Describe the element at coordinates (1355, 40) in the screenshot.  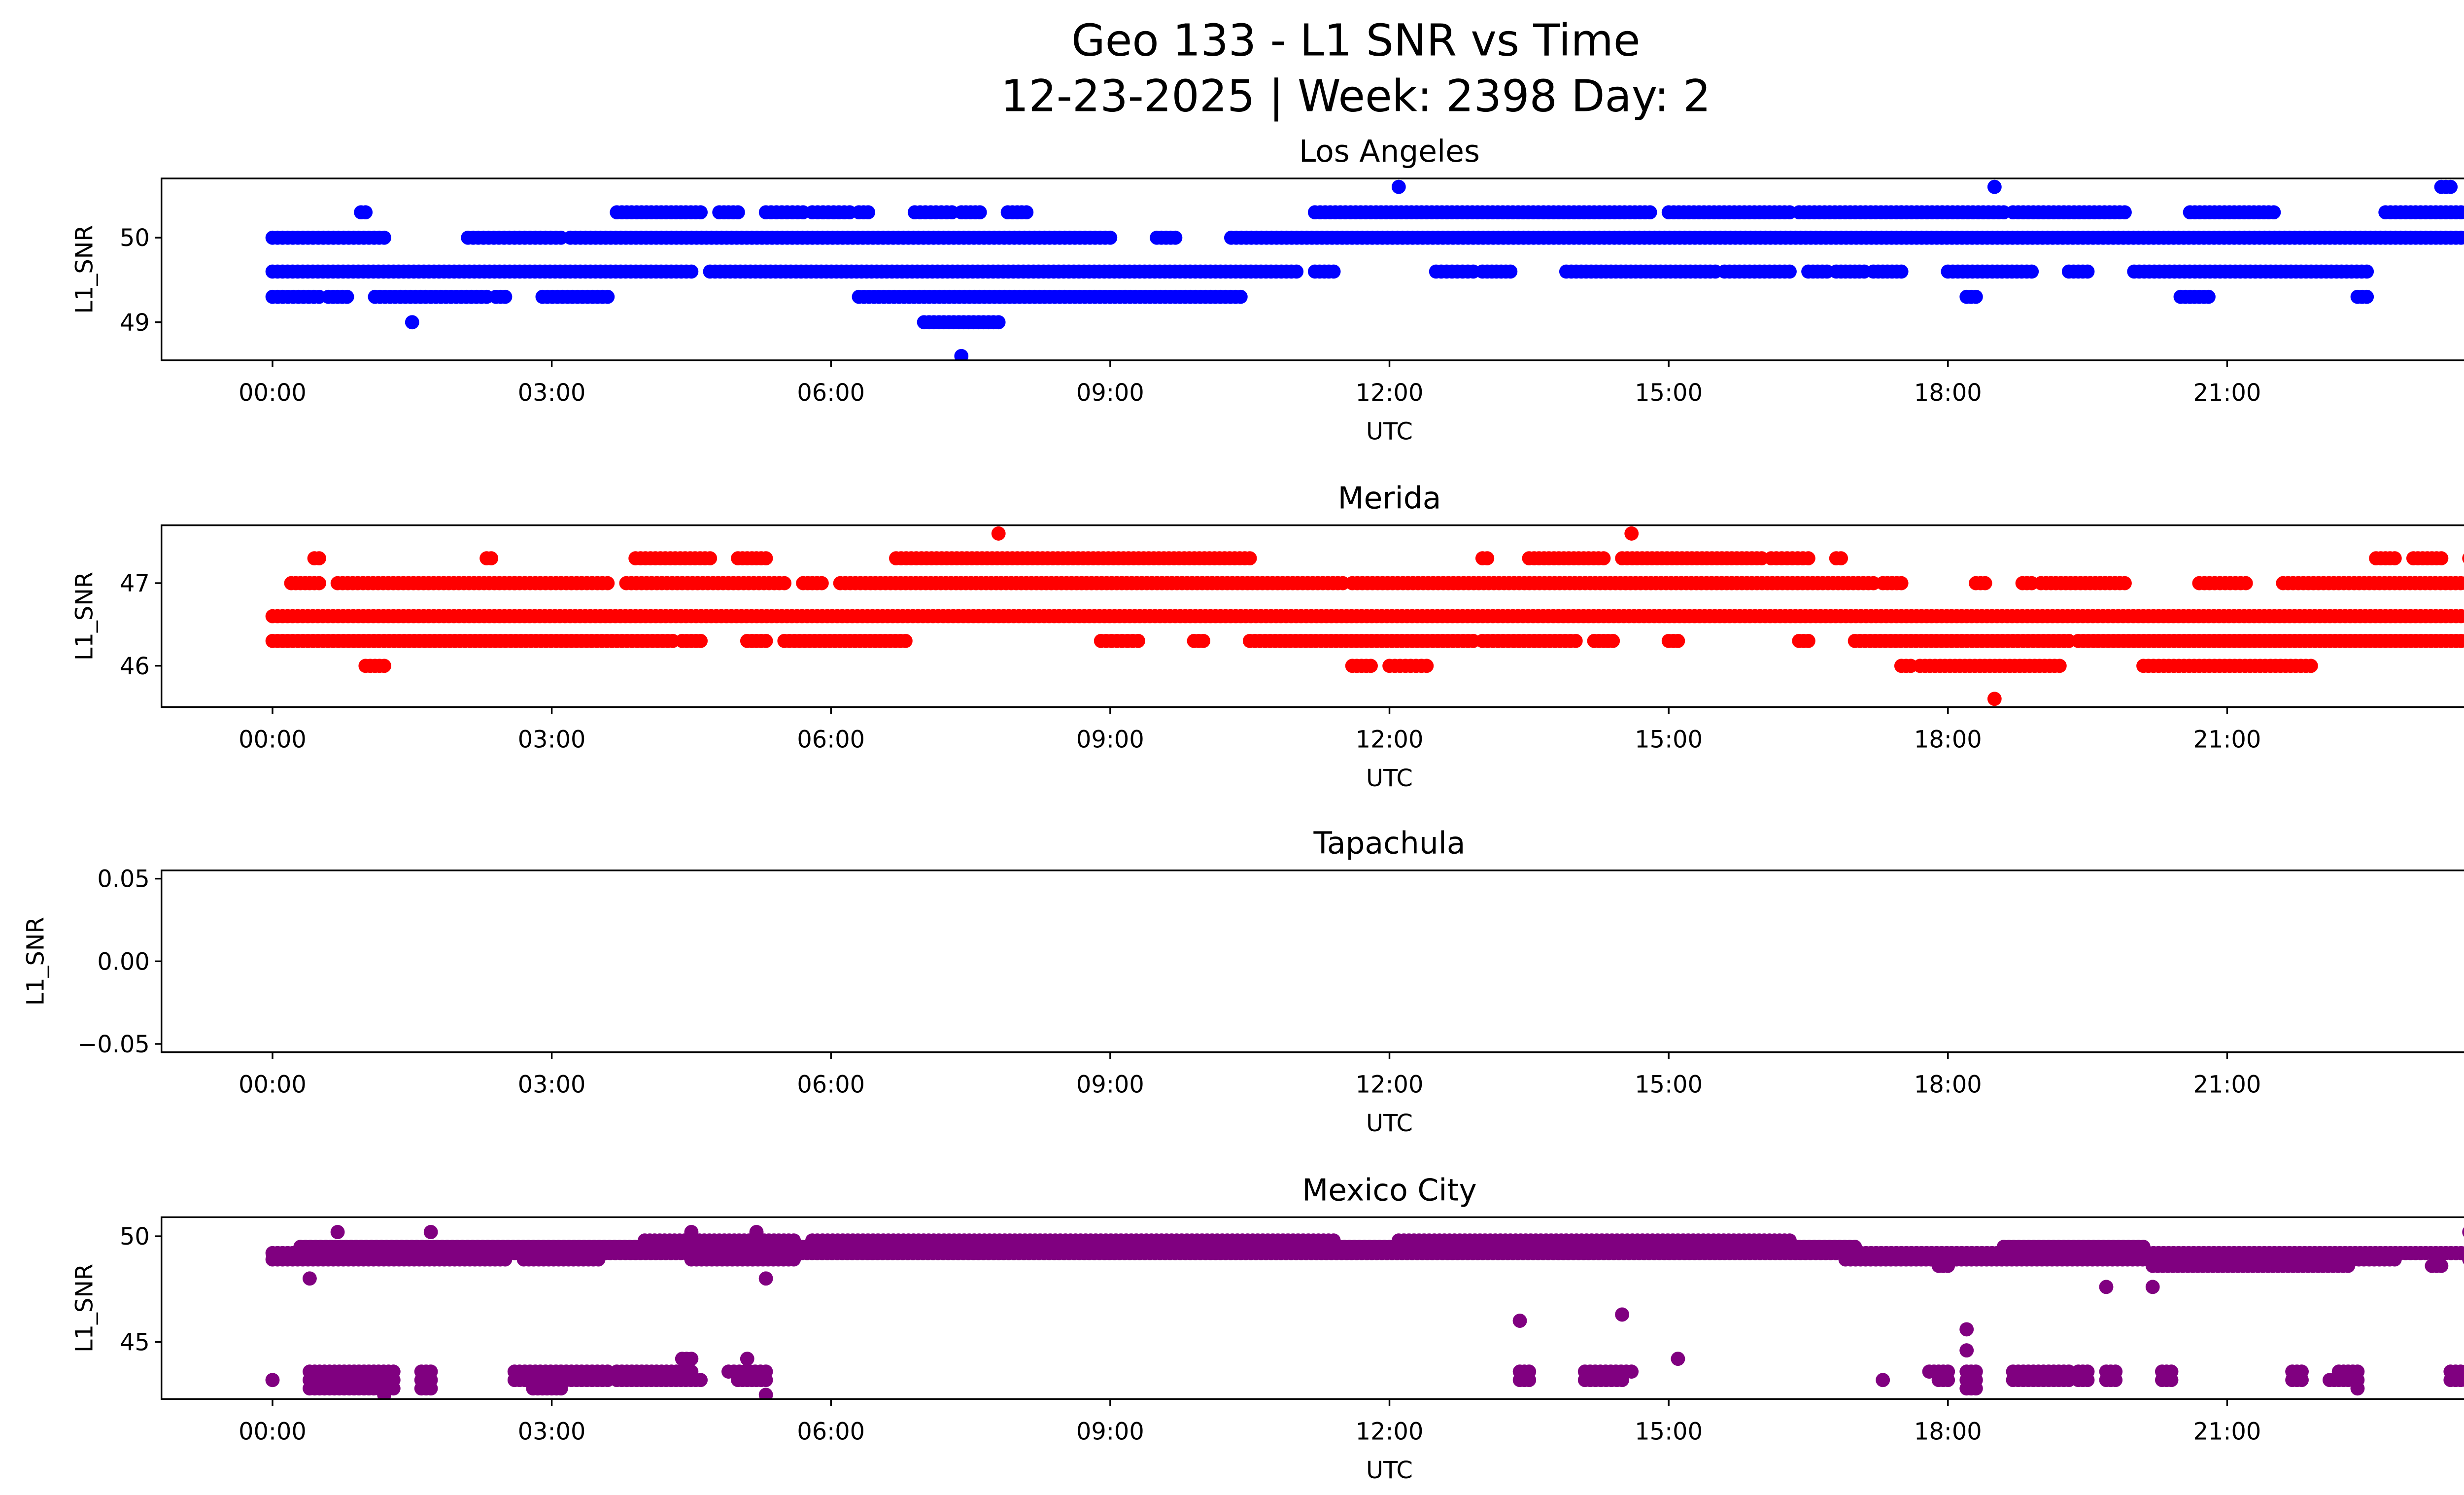
I see `chart-title: Geo 133 - L1 SNR vs Time` at that location.